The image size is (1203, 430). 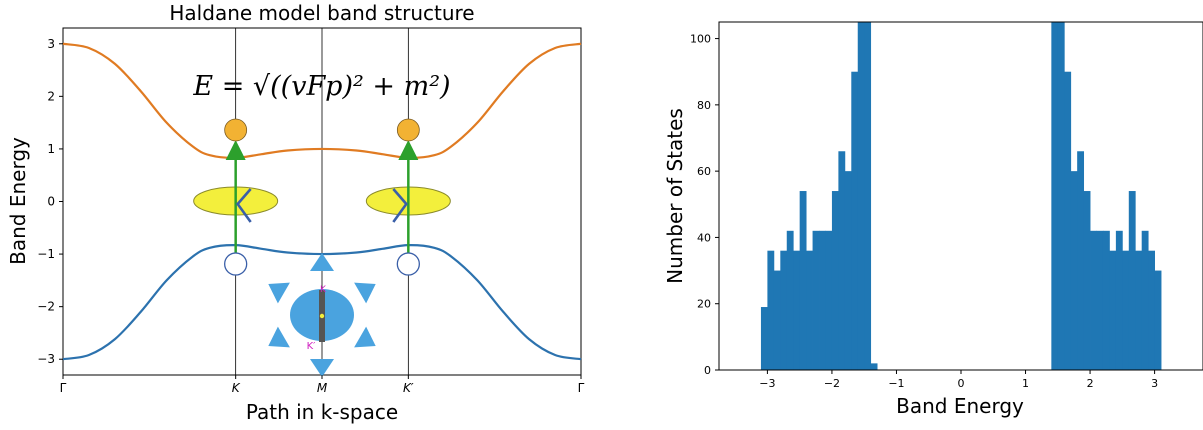 I want to click on histogram-x-tick-label: −1, so click(x=896, y=383).